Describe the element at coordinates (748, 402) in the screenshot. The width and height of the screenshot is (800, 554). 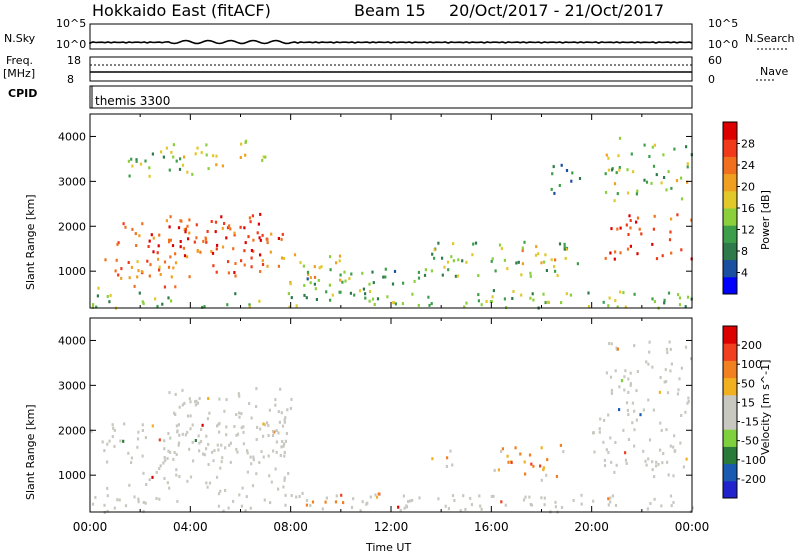
I see `velocity-colorbar-tick-label-3: 15` at that location.